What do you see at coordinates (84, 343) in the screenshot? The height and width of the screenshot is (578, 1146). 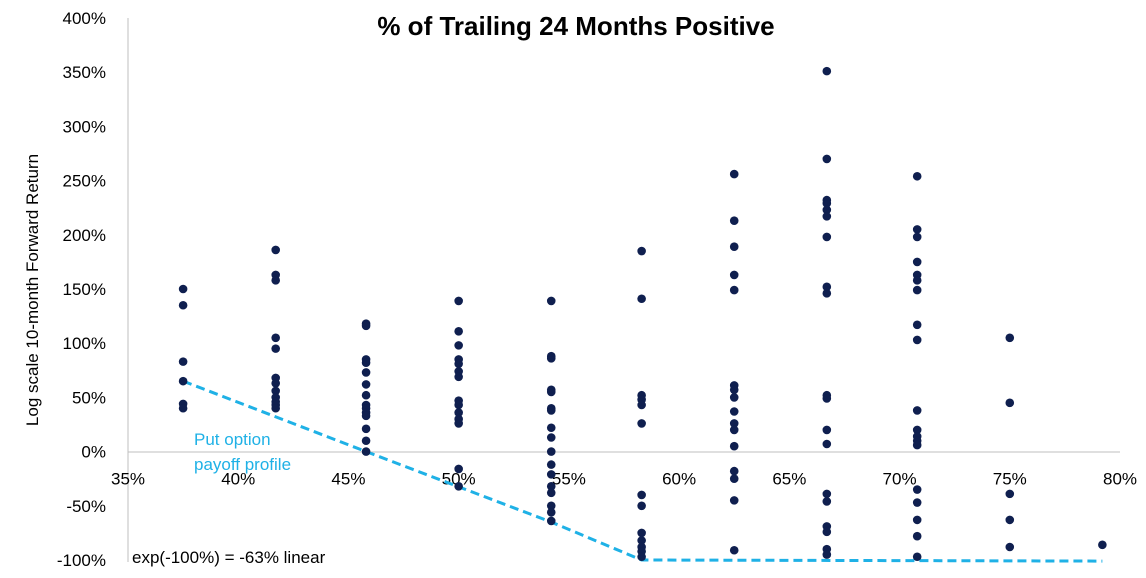 I see `y-tick-label: 100%` at bounding box center [84, 343].